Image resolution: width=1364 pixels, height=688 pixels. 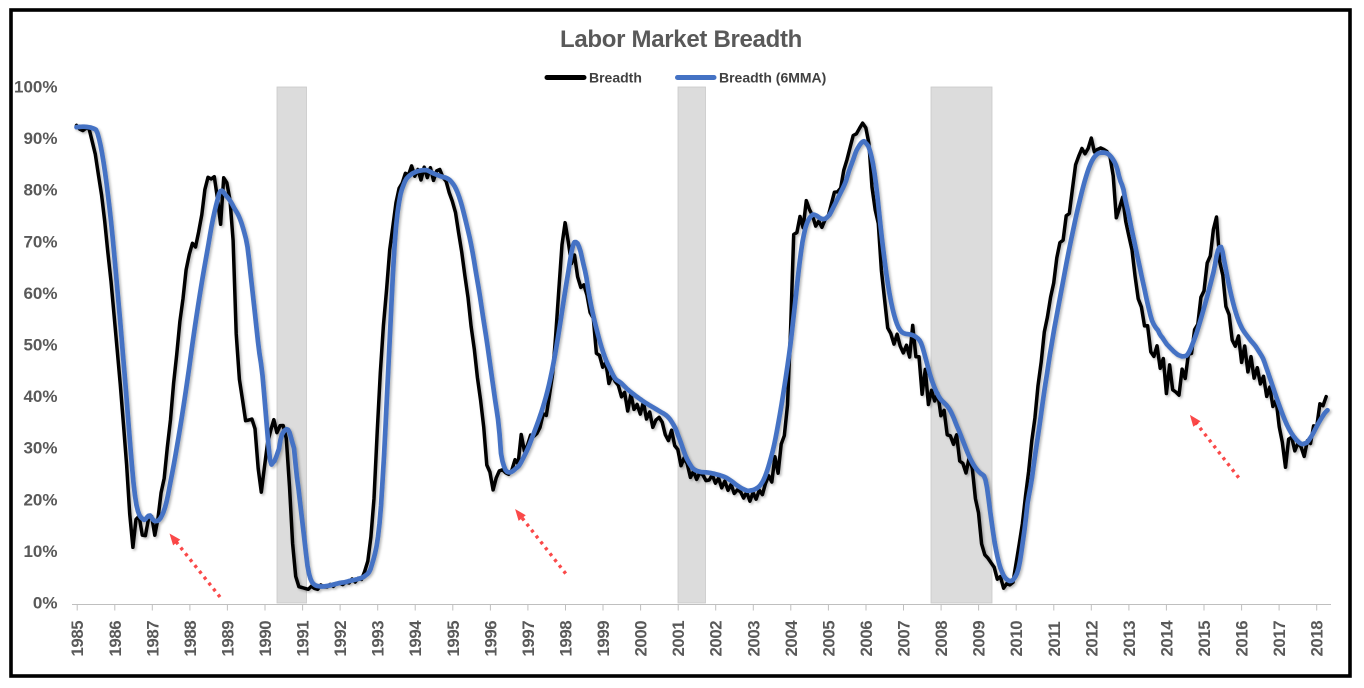 What do you see at coordinates (40, 190) in the screenshot?
I see `svg-text: 80%` at bounding box center [40, 190].